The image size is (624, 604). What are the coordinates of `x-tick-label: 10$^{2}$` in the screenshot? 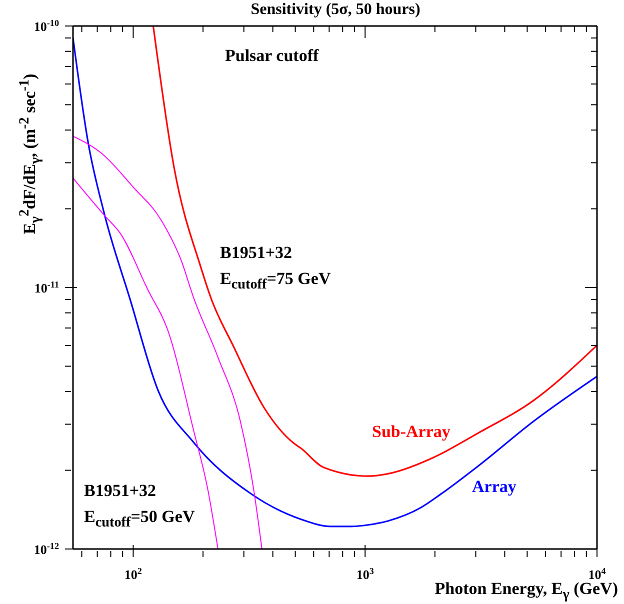 It's located at (133, 574).